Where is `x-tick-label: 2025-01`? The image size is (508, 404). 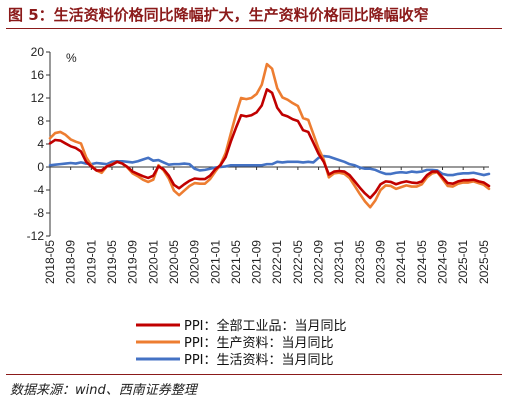 x-tick-label: 2025-01 is located at coordinates (463, 262).